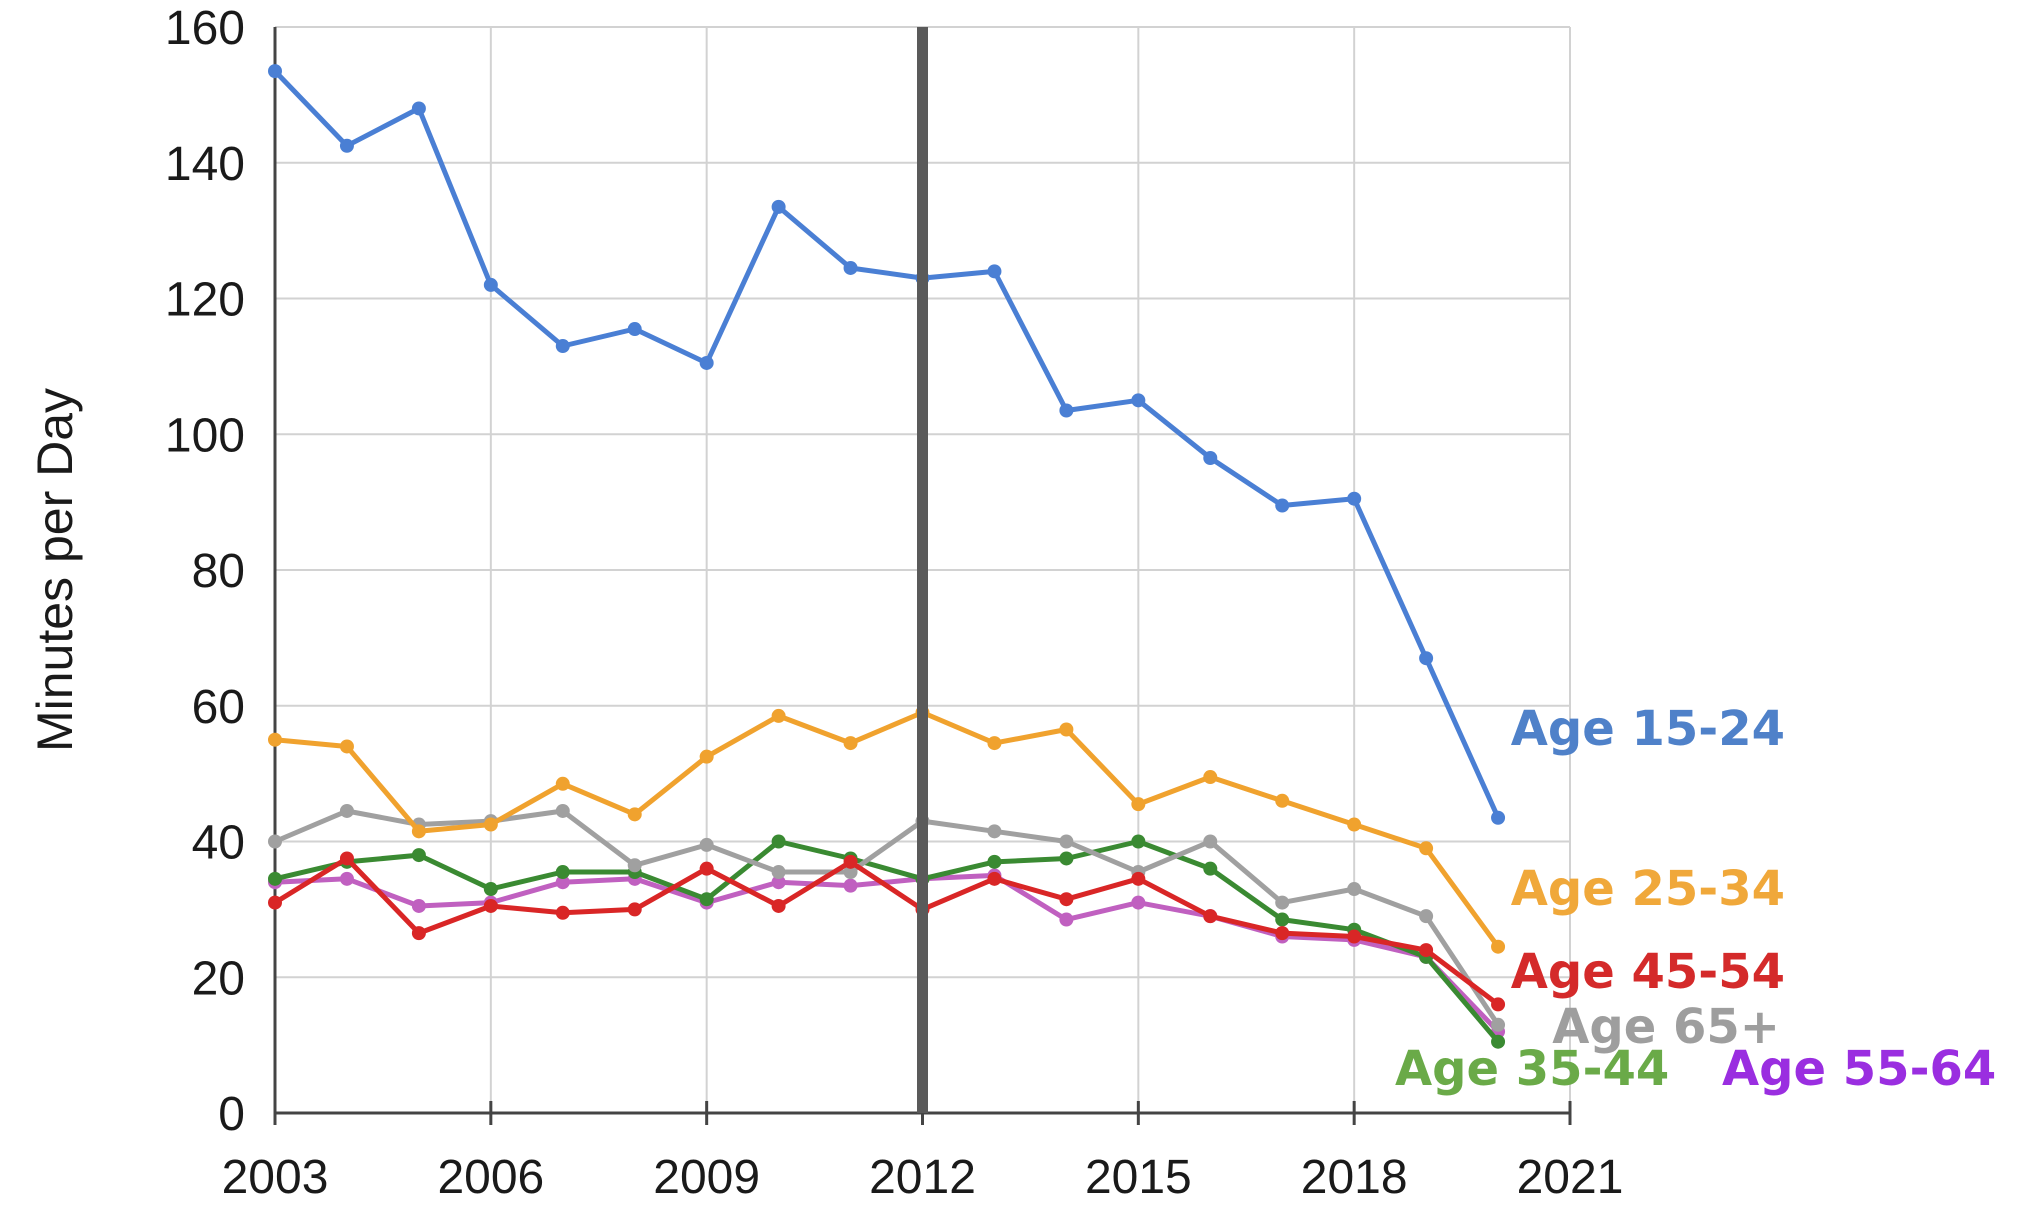 Image resolution: width=2020 pixels, height=1218 pixels. I want to click on series-label: Age 25-34, so click(1648, 889).